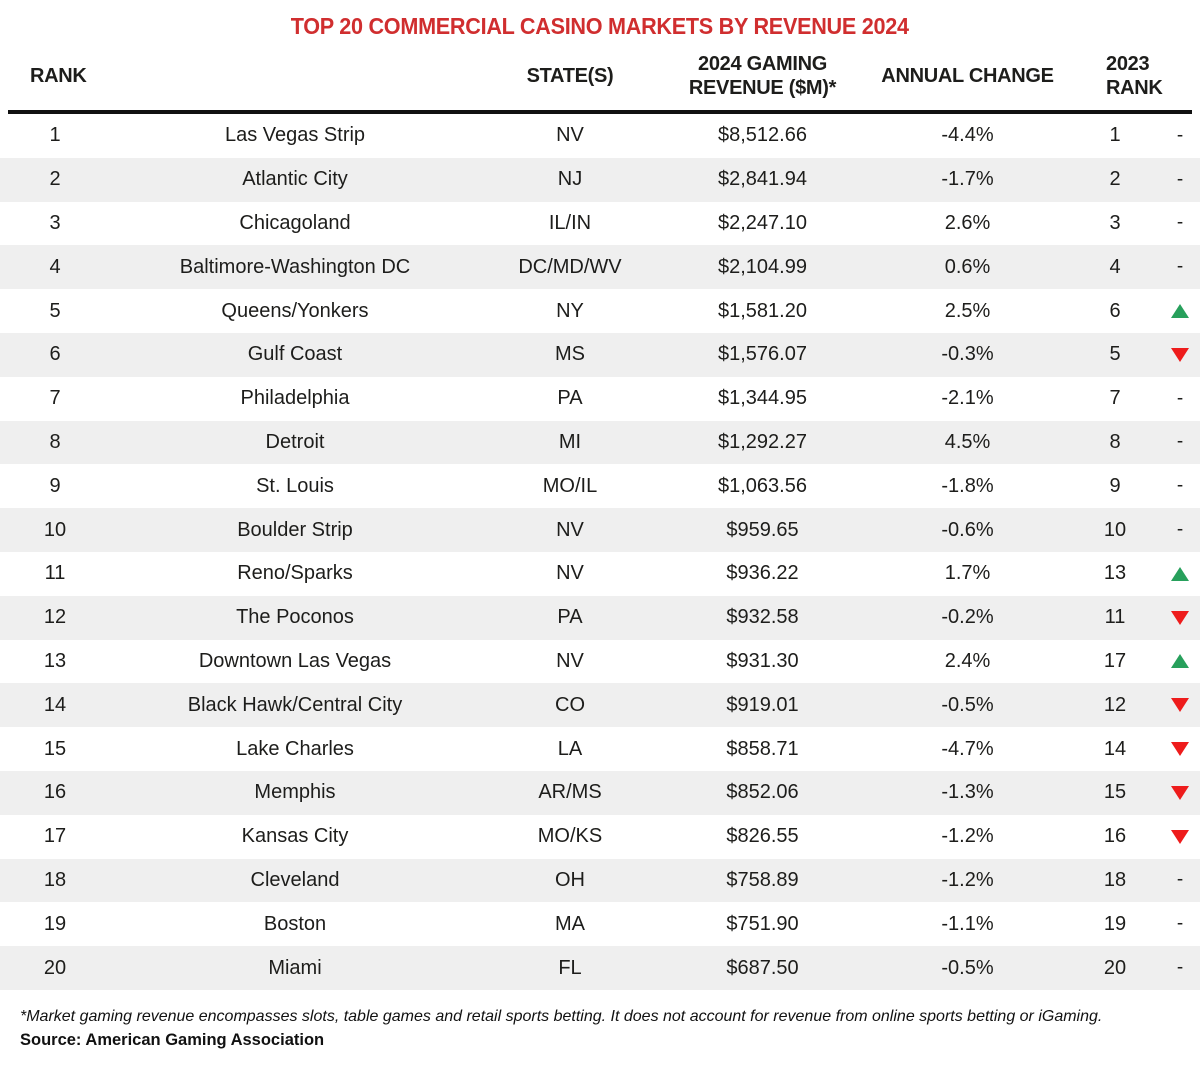 The height and width of the screenshot is (1066, 1200). Describe the element at coordinates (295, 266) in the screenshot. I see `cell-market: Baltimore-Washington DC` at that location.